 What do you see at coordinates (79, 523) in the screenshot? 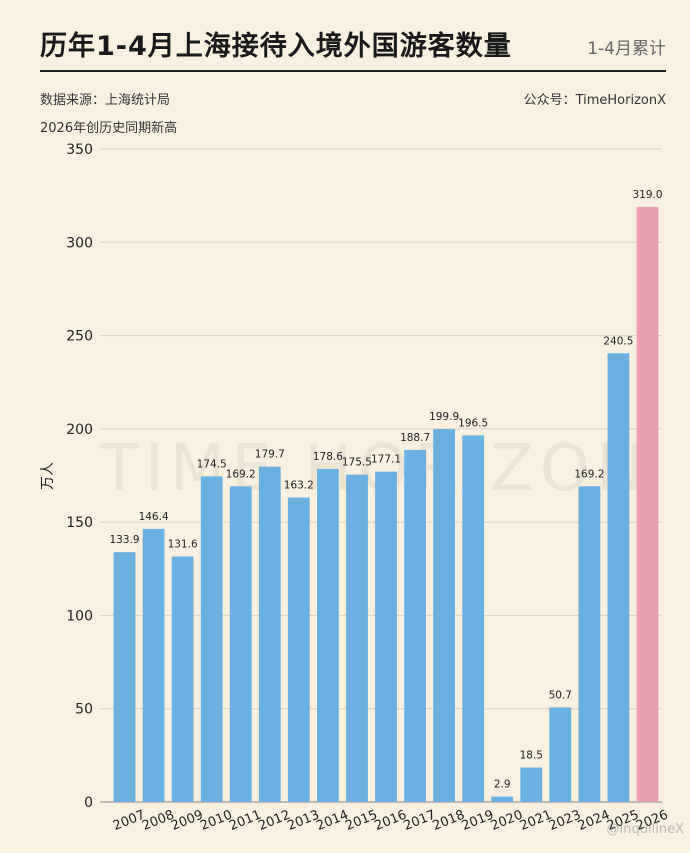
I see `y-tick-label: 150` at bounding box center [79, 523].